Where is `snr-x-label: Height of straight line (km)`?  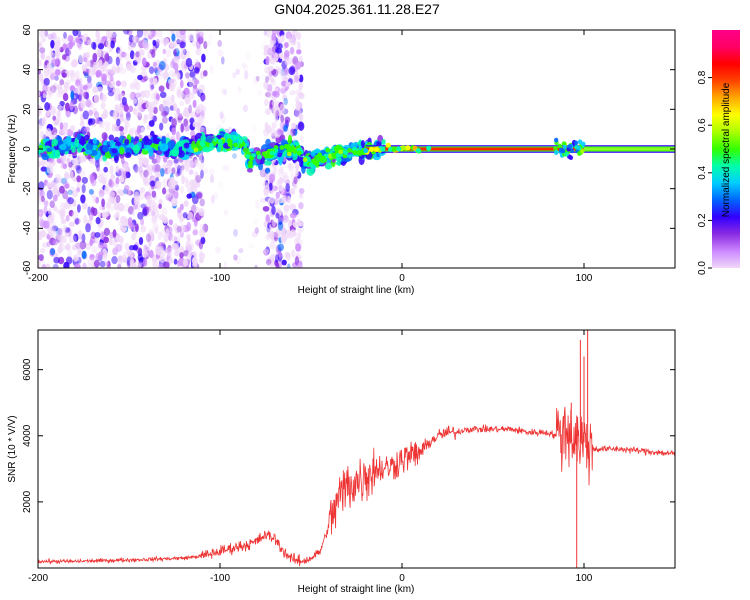
snr-x-label: Height of straight line (km) is located at coordinates (356, 589).